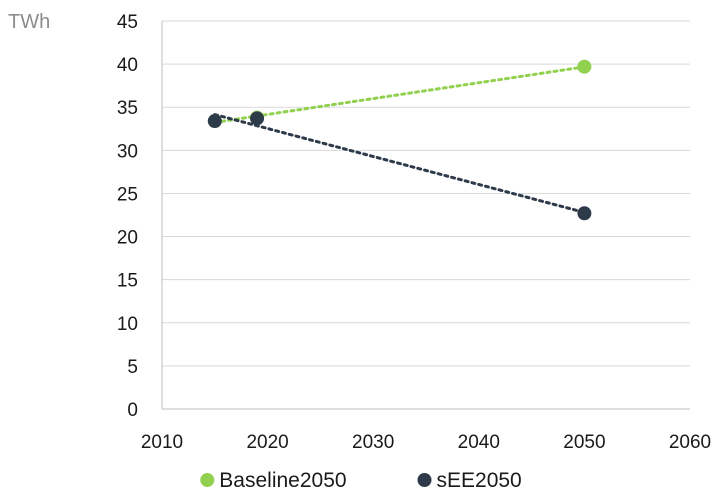 This screenshot has width=721, height=502. What do you see at coordinates (127, 22) in the screenshot?
I see `y-tick-label: 45` at bounding box center [127, 22].